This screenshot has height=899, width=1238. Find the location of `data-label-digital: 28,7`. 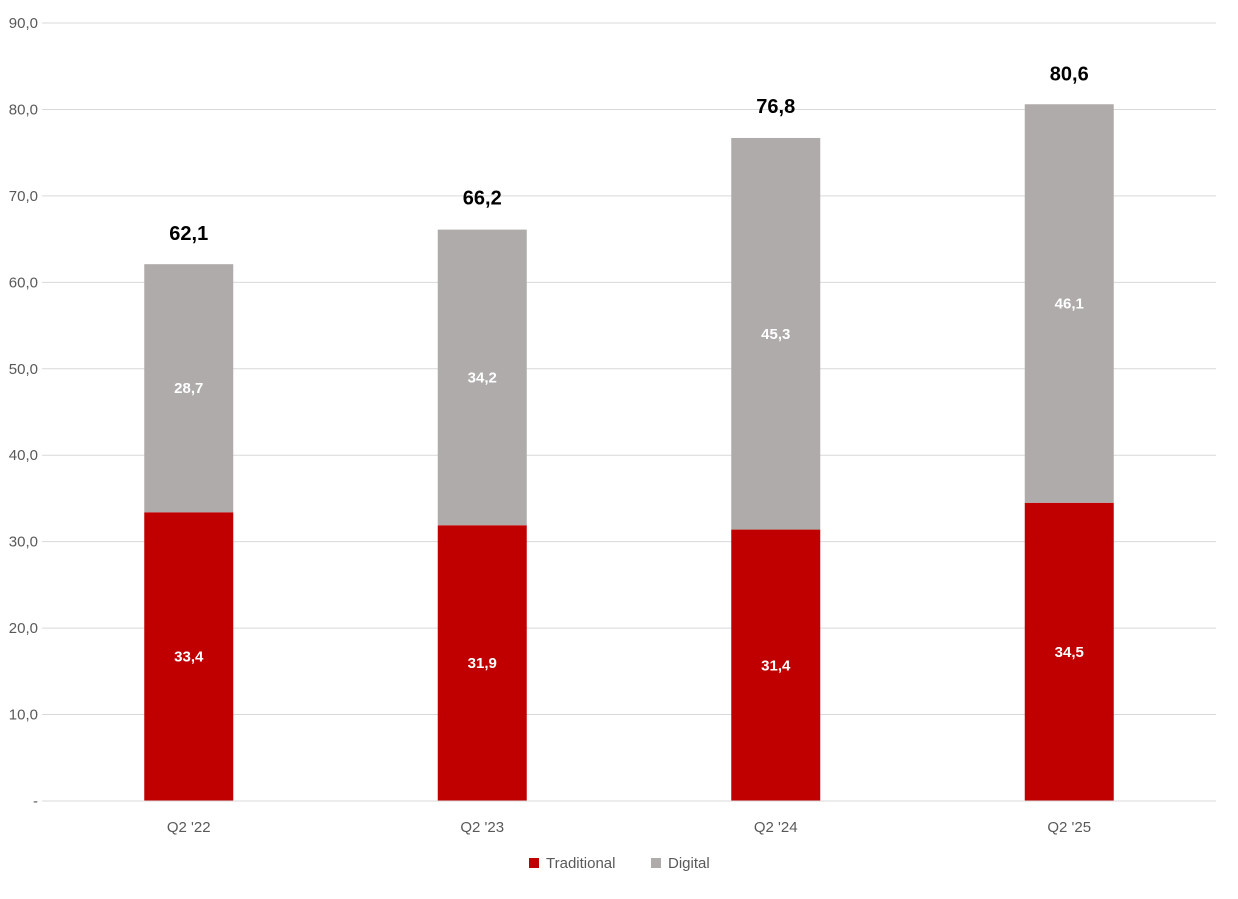

data-label-digital: 28,7 is located at coordinates (188, 388).